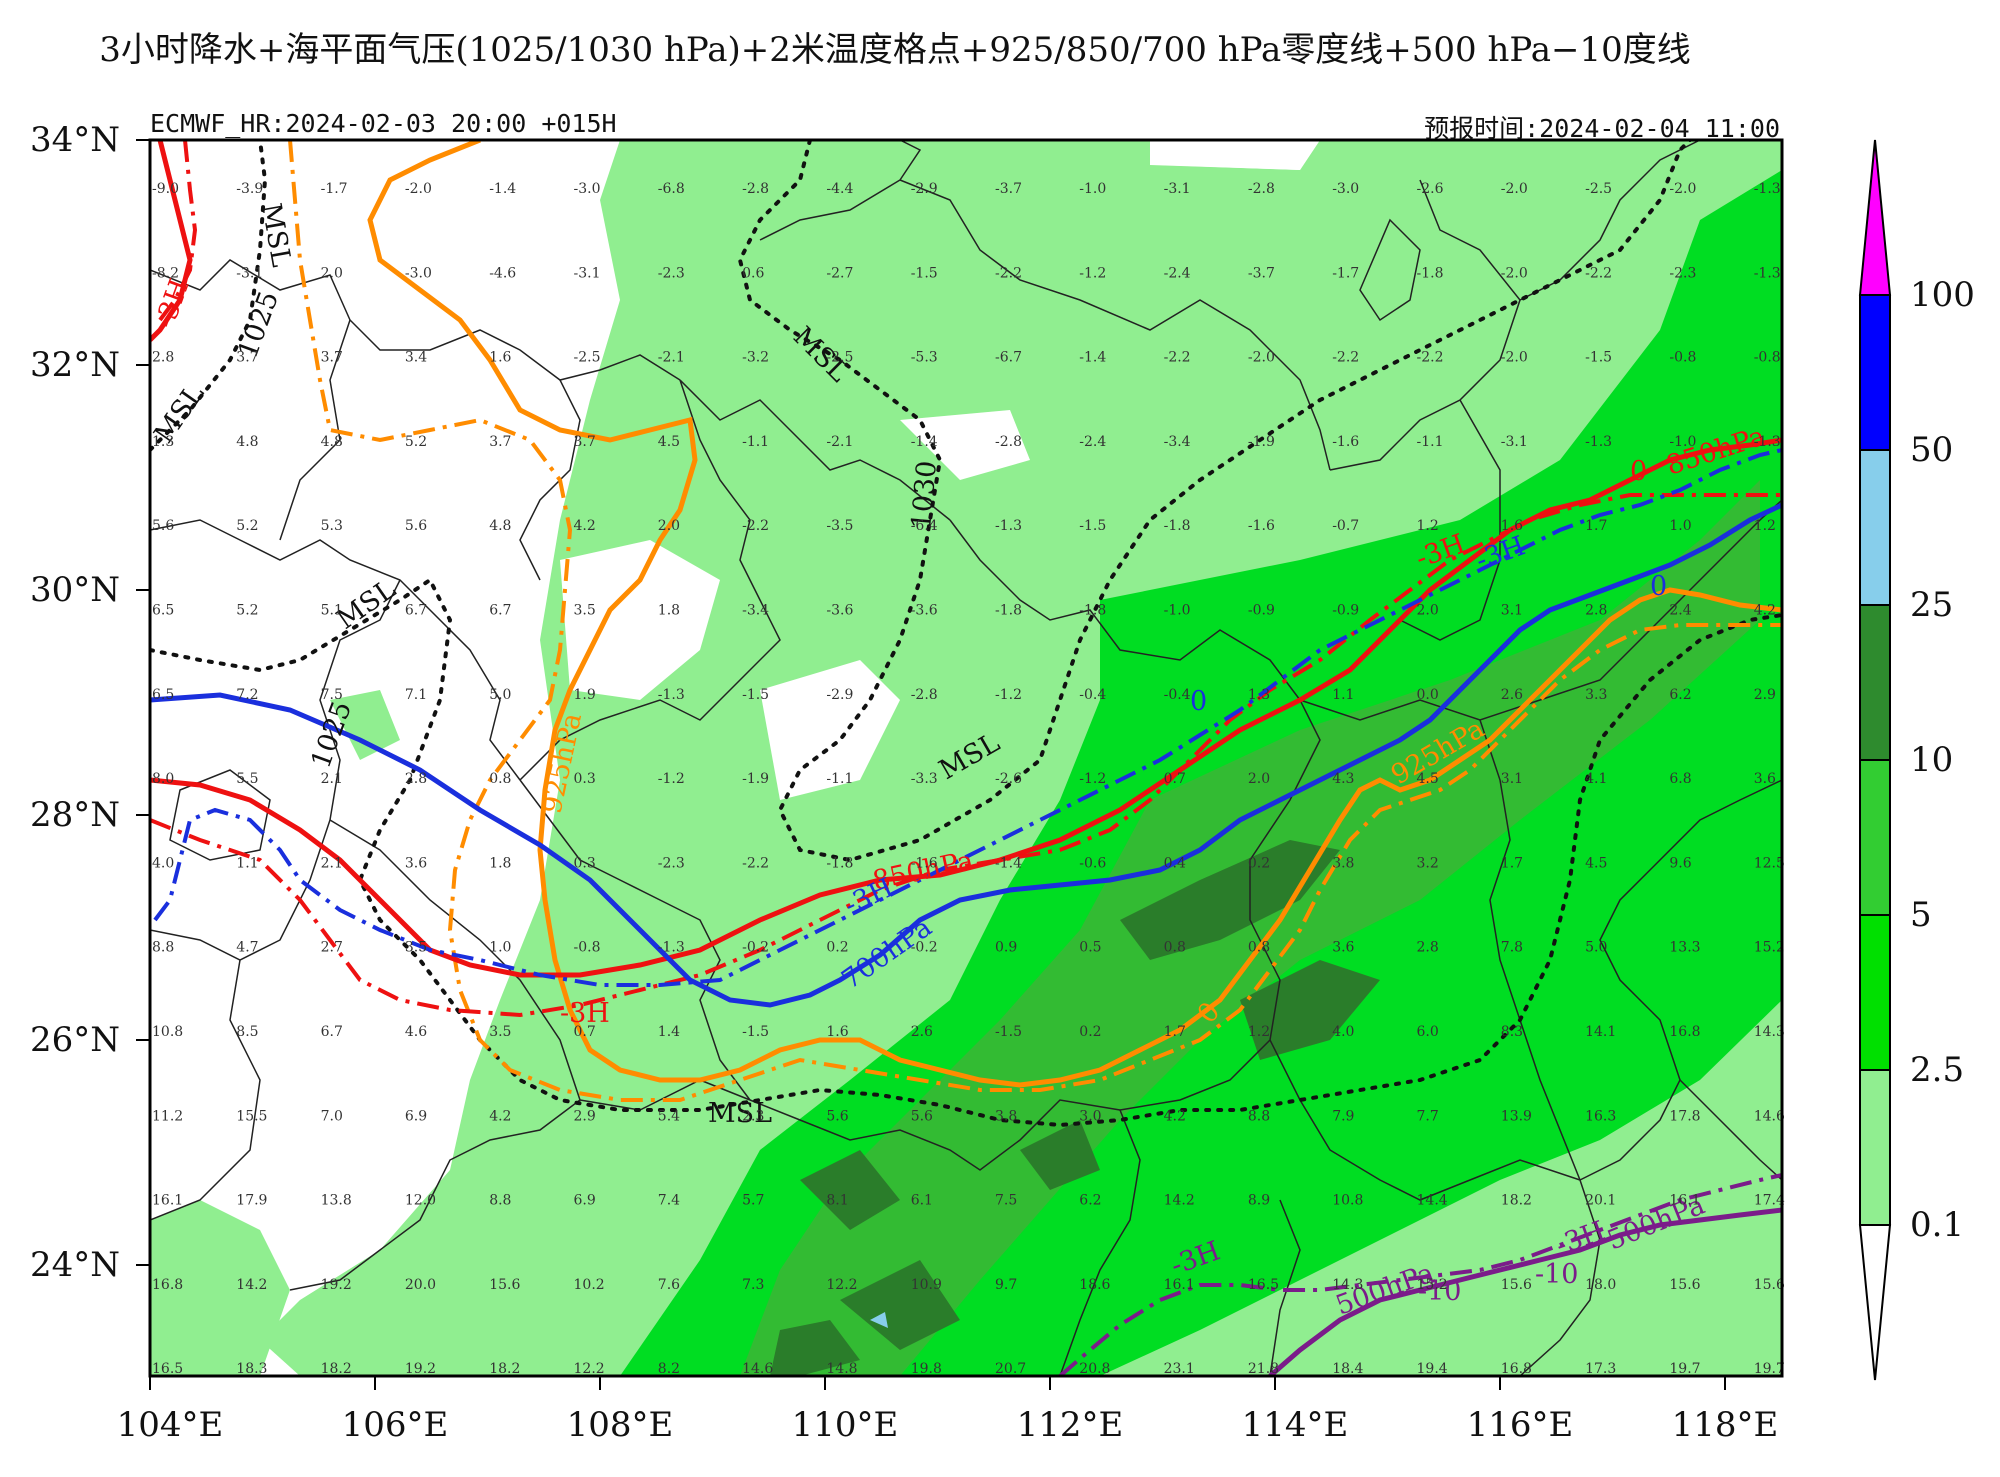  What do you see at coordinates (1596, 695) in the screenshot?
I see `temperature-value: 3.3` at bounding box center [1596, 695].